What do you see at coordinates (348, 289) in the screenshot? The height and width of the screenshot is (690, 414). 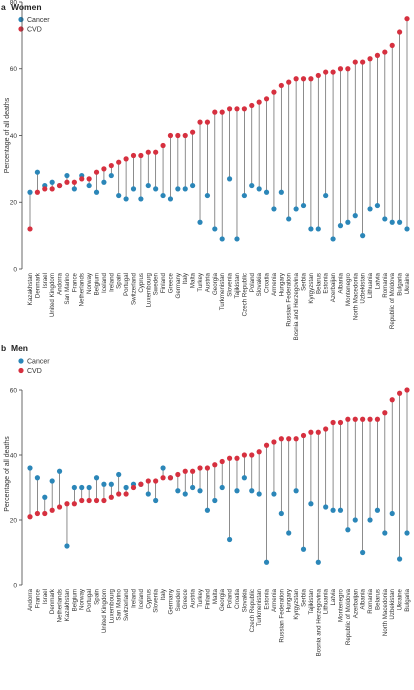 I see `x-tick-label: Montenegro` at bounding box center [348, 289].